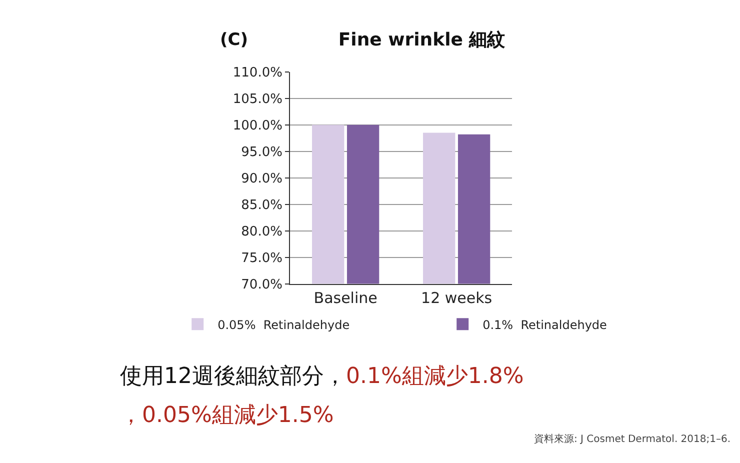  I want to click on y-tick-label: 75.0%, so click(261, 258).